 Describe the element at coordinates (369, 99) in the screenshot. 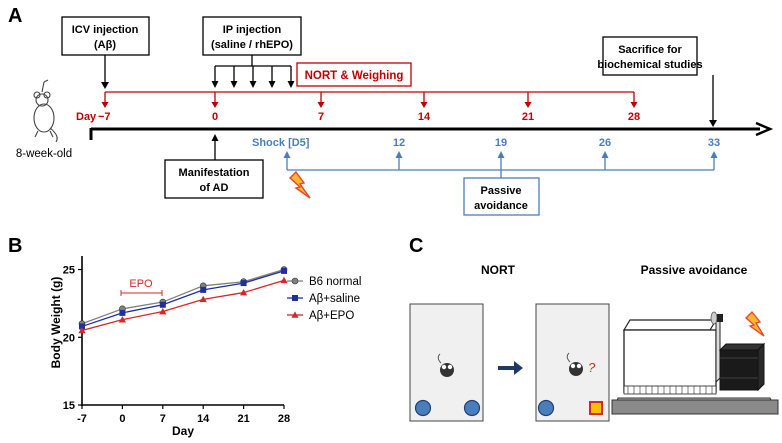

I see `red-timeline` at that location.